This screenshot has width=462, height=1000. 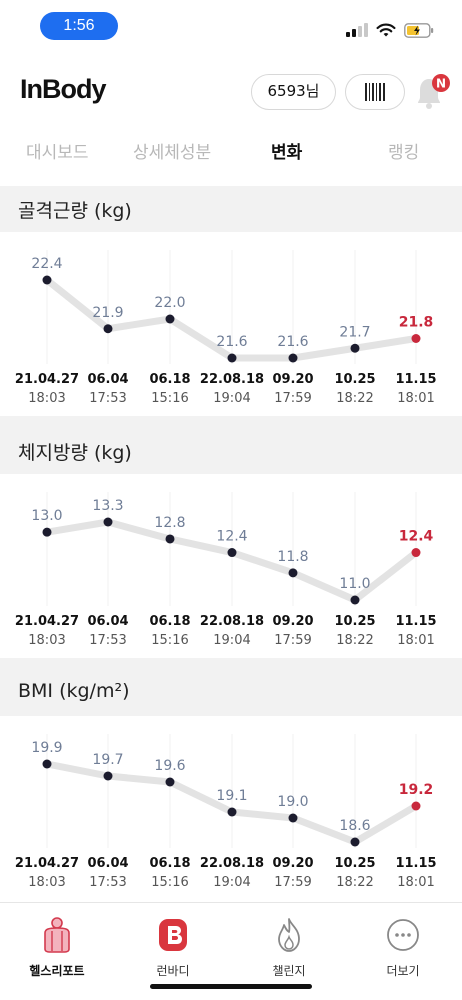 I want to click on data-label: 21.7, so click(x=354, y=332).